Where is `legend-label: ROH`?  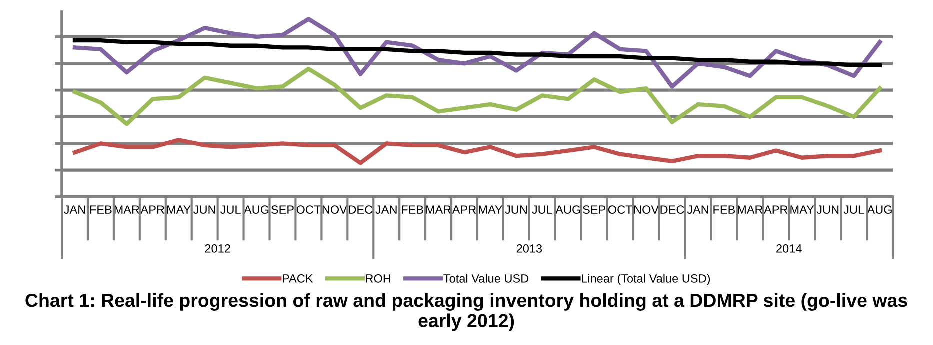 legend-label: ROH is located at coordinates (378, 278).